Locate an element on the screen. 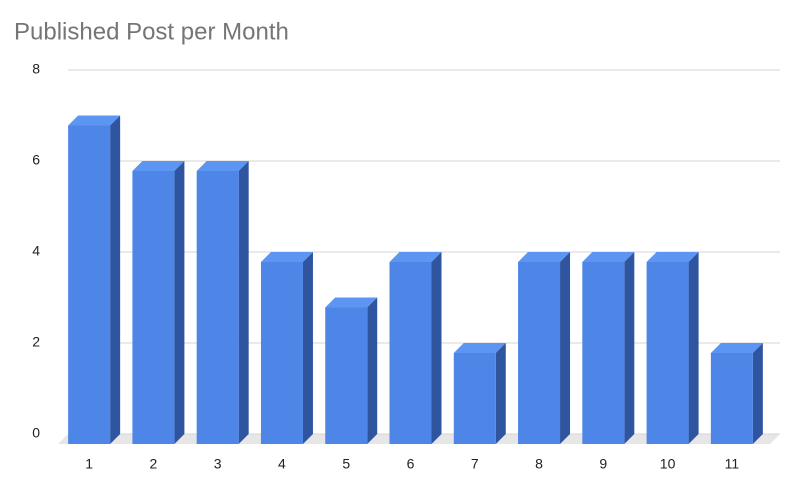 This screenshot has height=489, width=800. x-tick-label: 11 is located at coordinates (732, 464).